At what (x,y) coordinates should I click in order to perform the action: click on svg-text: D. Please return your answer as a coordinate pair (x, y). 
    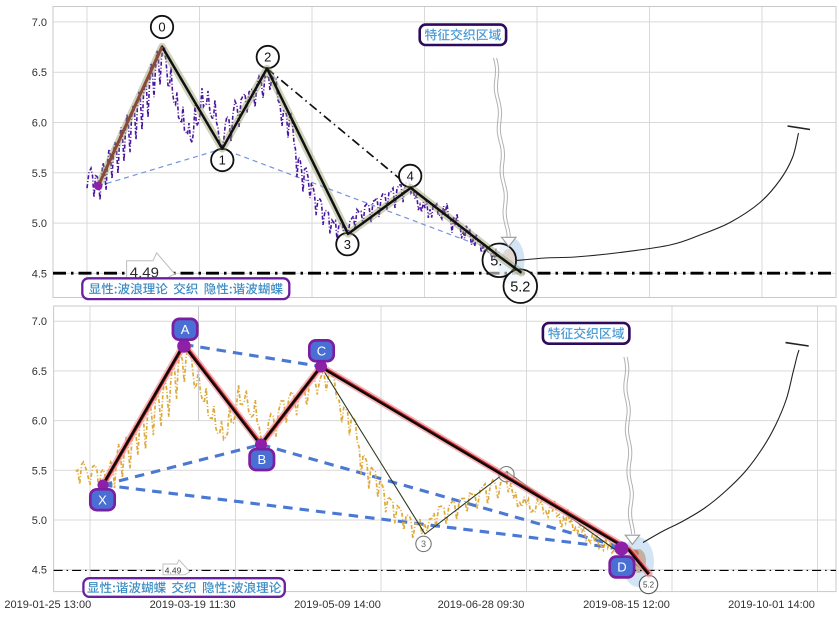
    Looking at the image, I should click on (621, 567).